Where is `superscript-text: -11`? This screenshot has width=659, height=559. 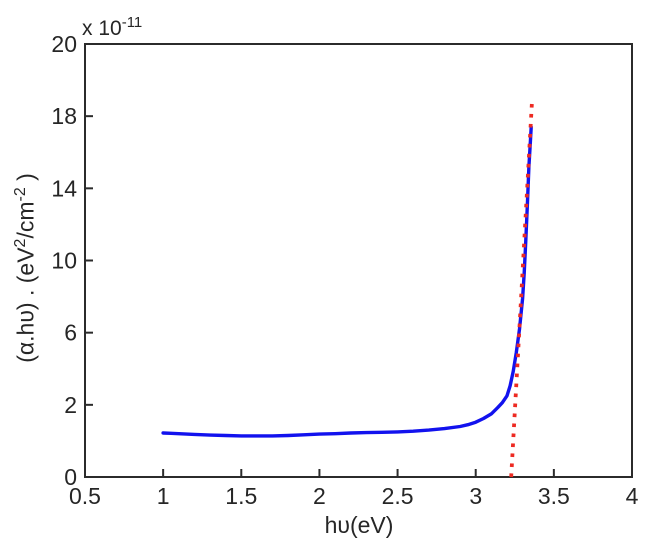
superscript-text: -11 is located at coordinates (132, 22).